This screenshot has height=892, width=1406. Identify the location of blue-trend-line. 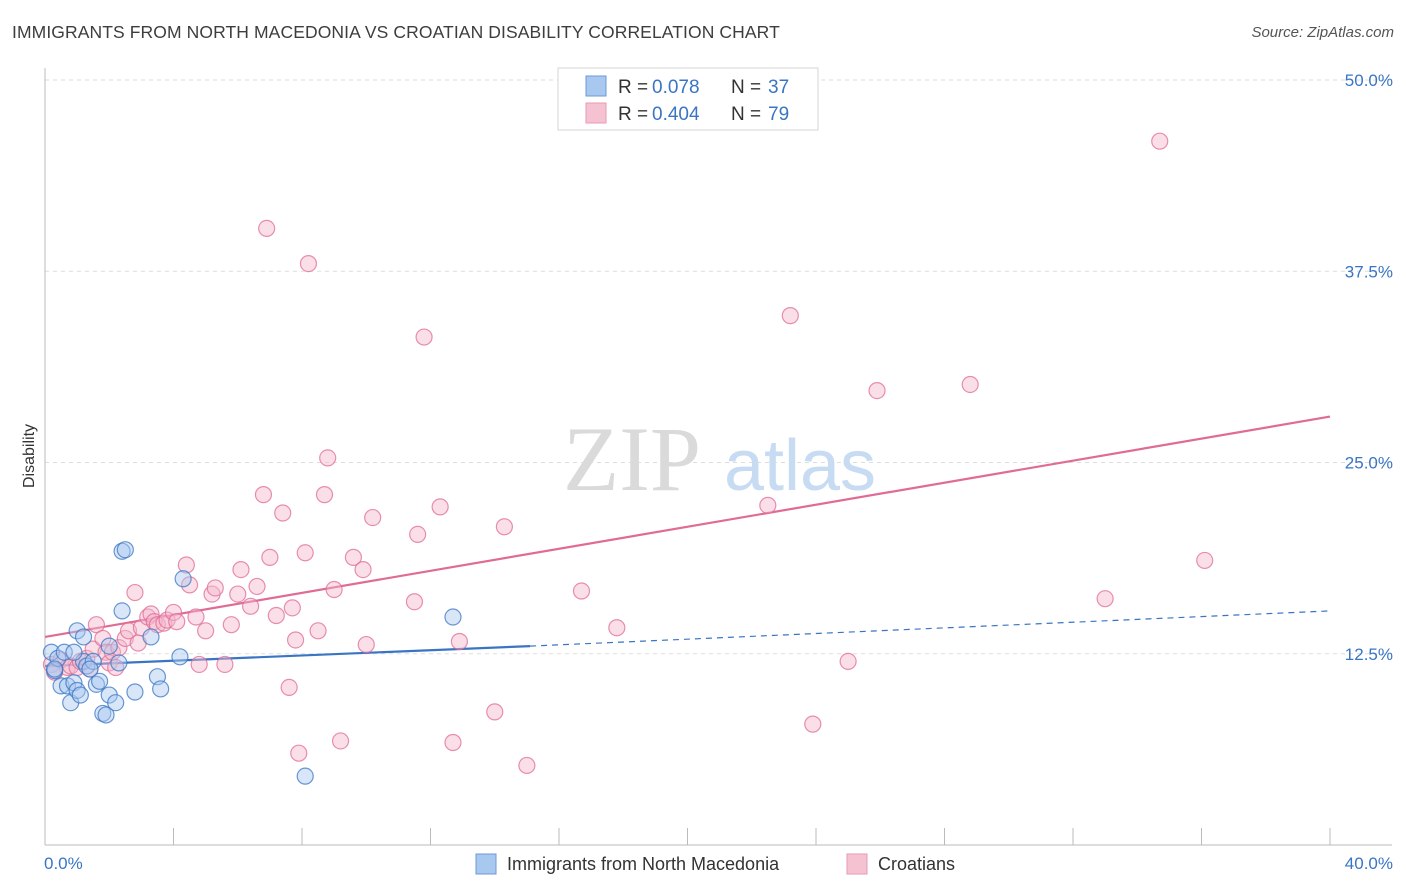
(287, 656).